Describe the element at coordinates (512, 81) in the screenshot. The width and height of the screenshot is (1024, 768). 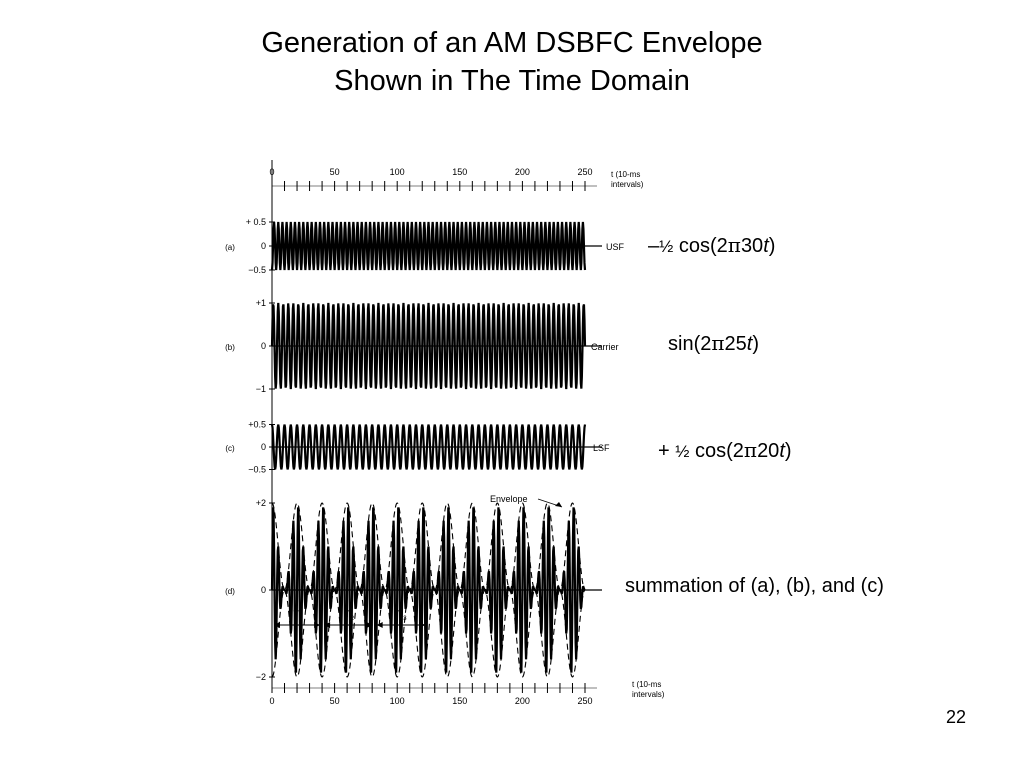
I see `title-line-2: Shown in The Time Domain` at that location.